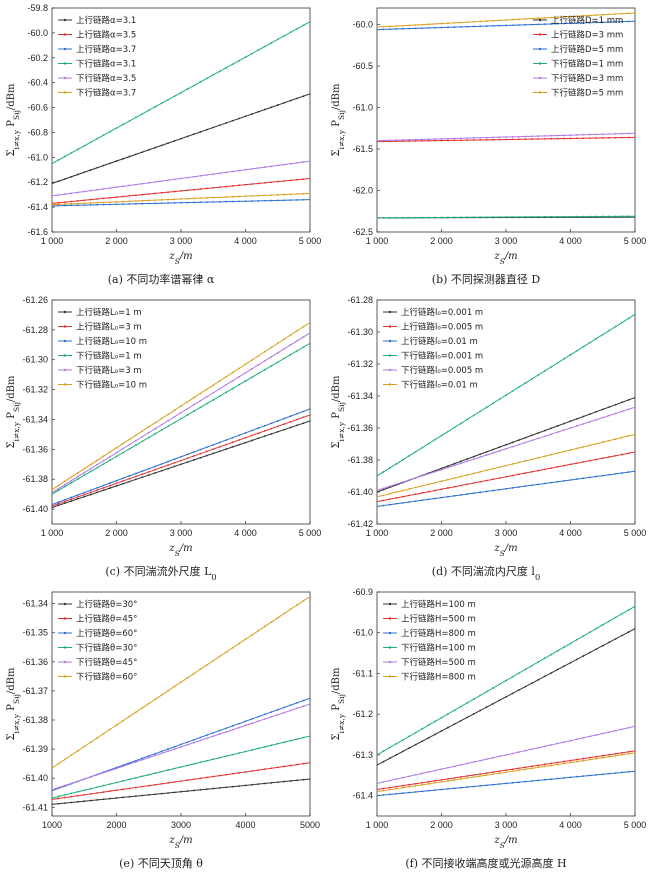  I want to click on y-tick-label: -61.38, so click(360, 460).